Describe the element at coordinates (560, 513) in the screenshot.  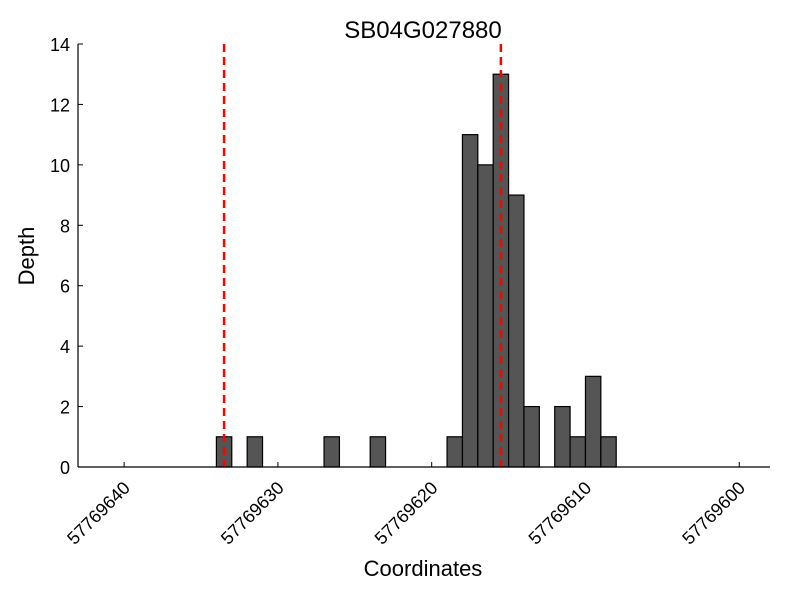
I see `x-tick-label: 57769610` at that location.